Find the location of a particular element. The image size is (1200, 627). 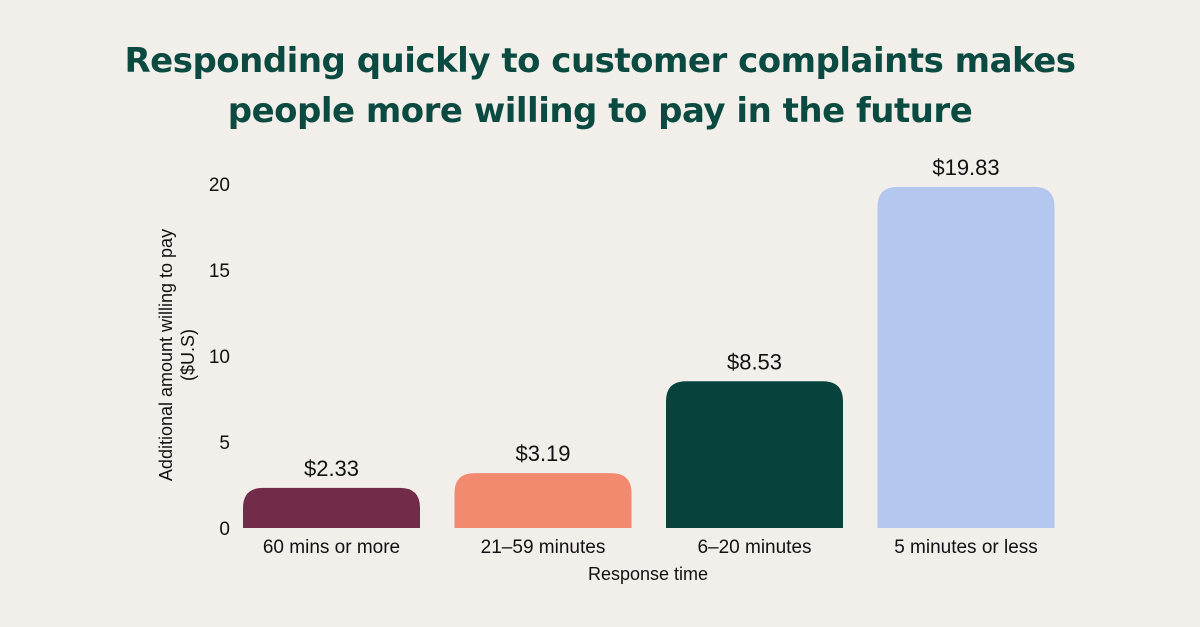

x-axis-title: Response time is located at coordinates (648, 574).